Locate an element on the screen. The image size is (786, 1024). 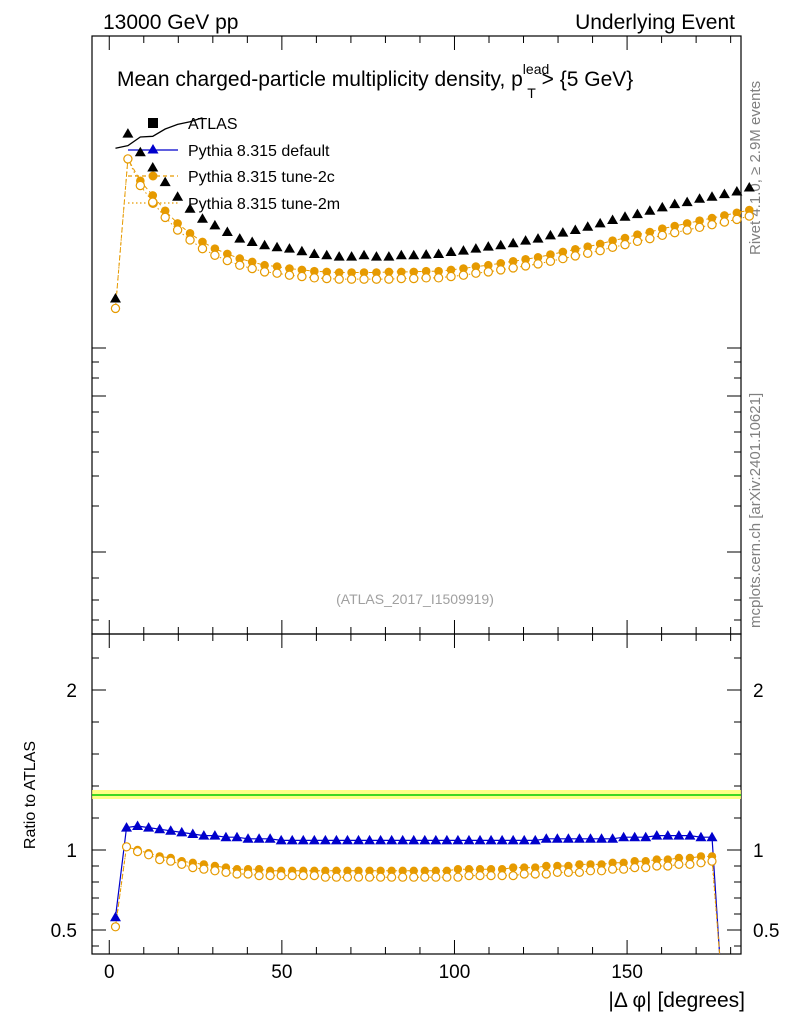
legend-tune2m-label: Pythia 8.315 tune-2m is located at coordinates (264, 204).